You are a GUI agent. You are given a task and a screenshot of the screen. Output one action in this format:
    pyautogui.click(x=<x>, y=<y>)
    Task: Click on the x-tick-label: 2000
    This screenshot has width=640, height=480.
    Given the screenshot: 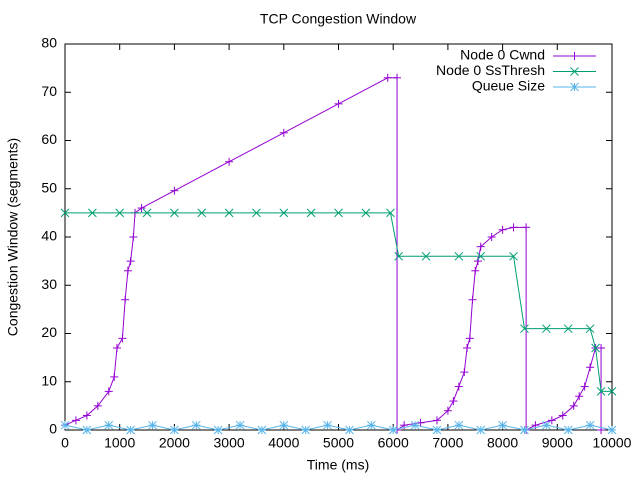 What is the action you would take?
    pyautogui.click(x=174, y=443)
    